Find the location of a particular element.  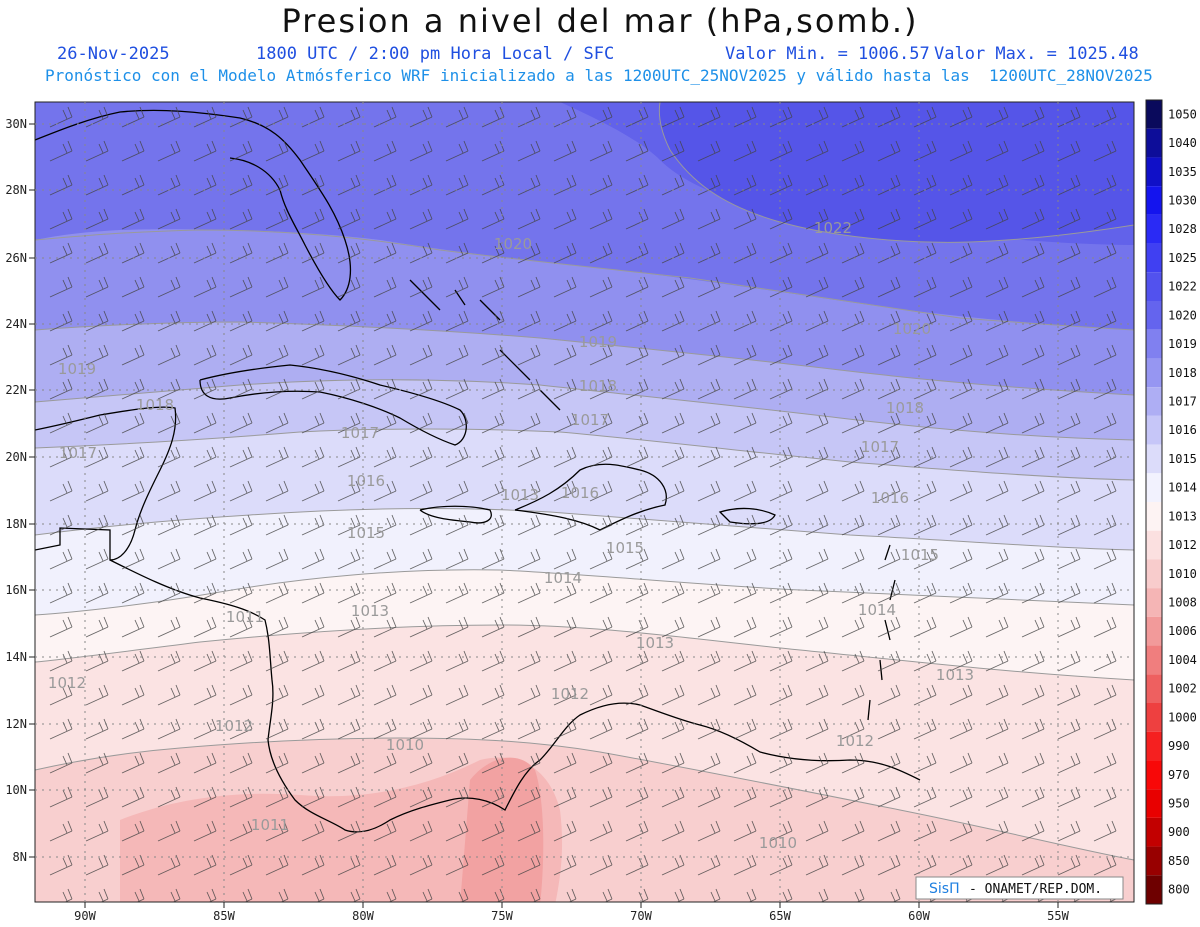

credit-org-label: - ONAMET/REP.DOM. is located at coordinates (1035, 889).